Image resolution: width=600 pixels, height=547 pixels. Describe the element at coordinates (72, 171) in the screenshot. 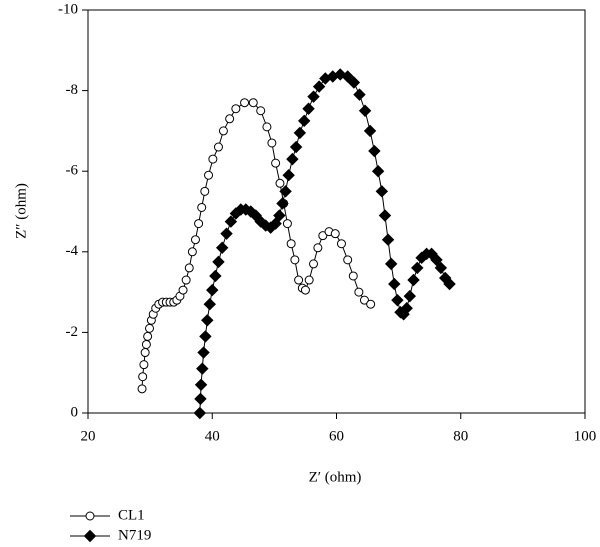

I see `y-tick-label: -6` at that location.